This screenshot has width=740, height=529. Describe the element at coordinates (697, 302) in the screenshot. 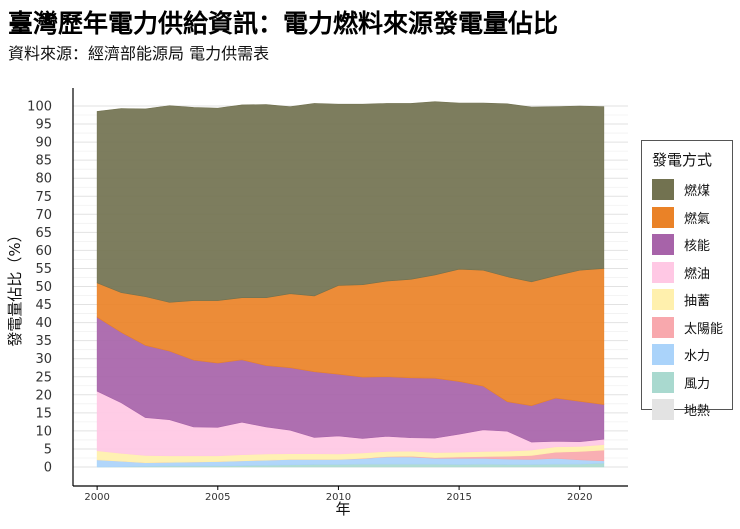

I see `legend-label: 抽蓄` at that location.